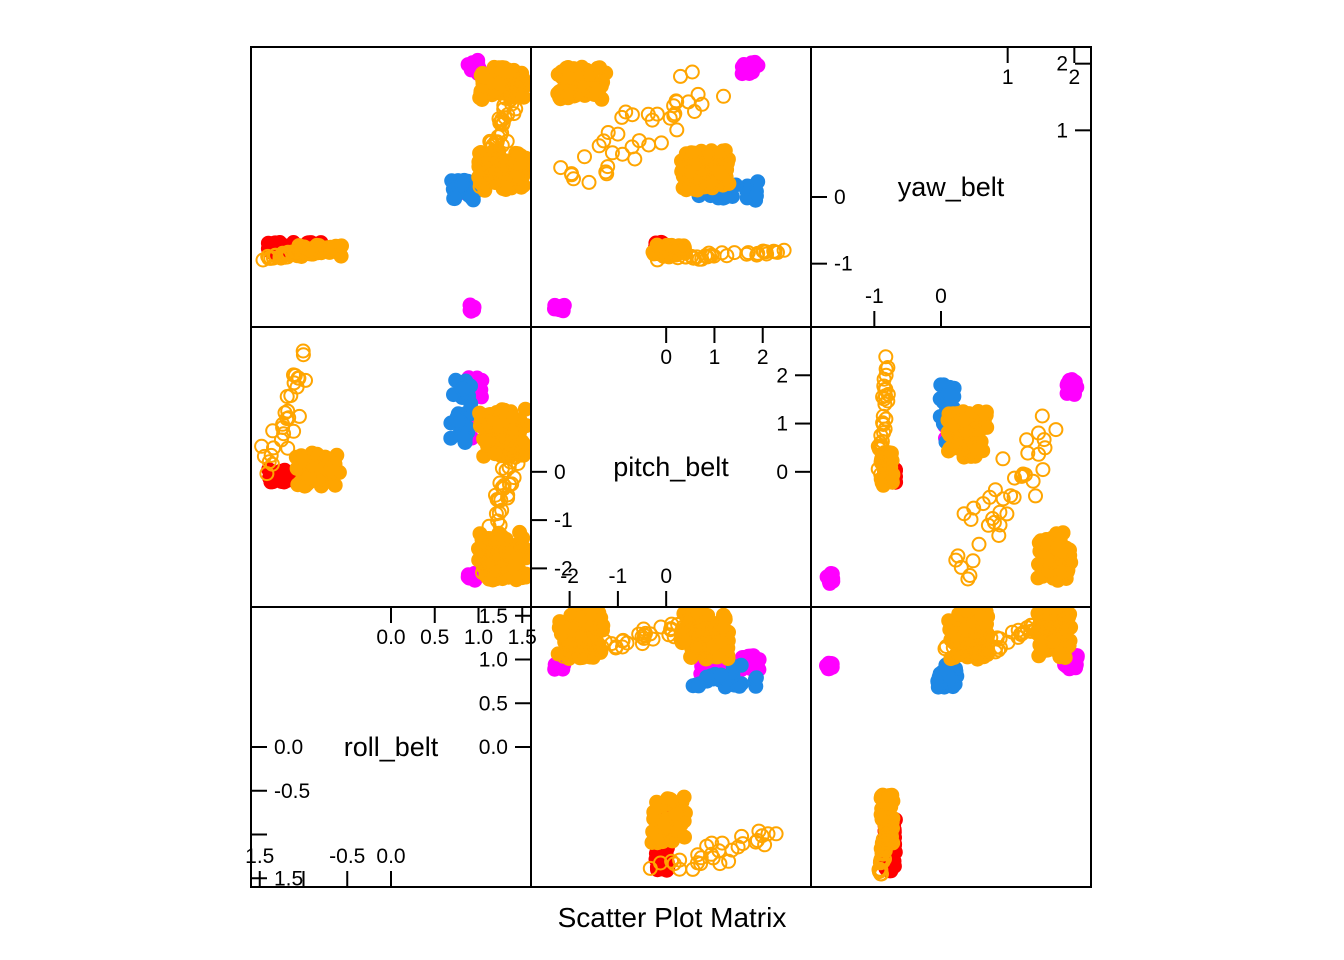 This screenshot has height=960, width=1344. What do you see at coordinates (672, 917) in the screenshot?
I see `chart-title: Scatter Plot Matrix` at bounding box center [672, 917].